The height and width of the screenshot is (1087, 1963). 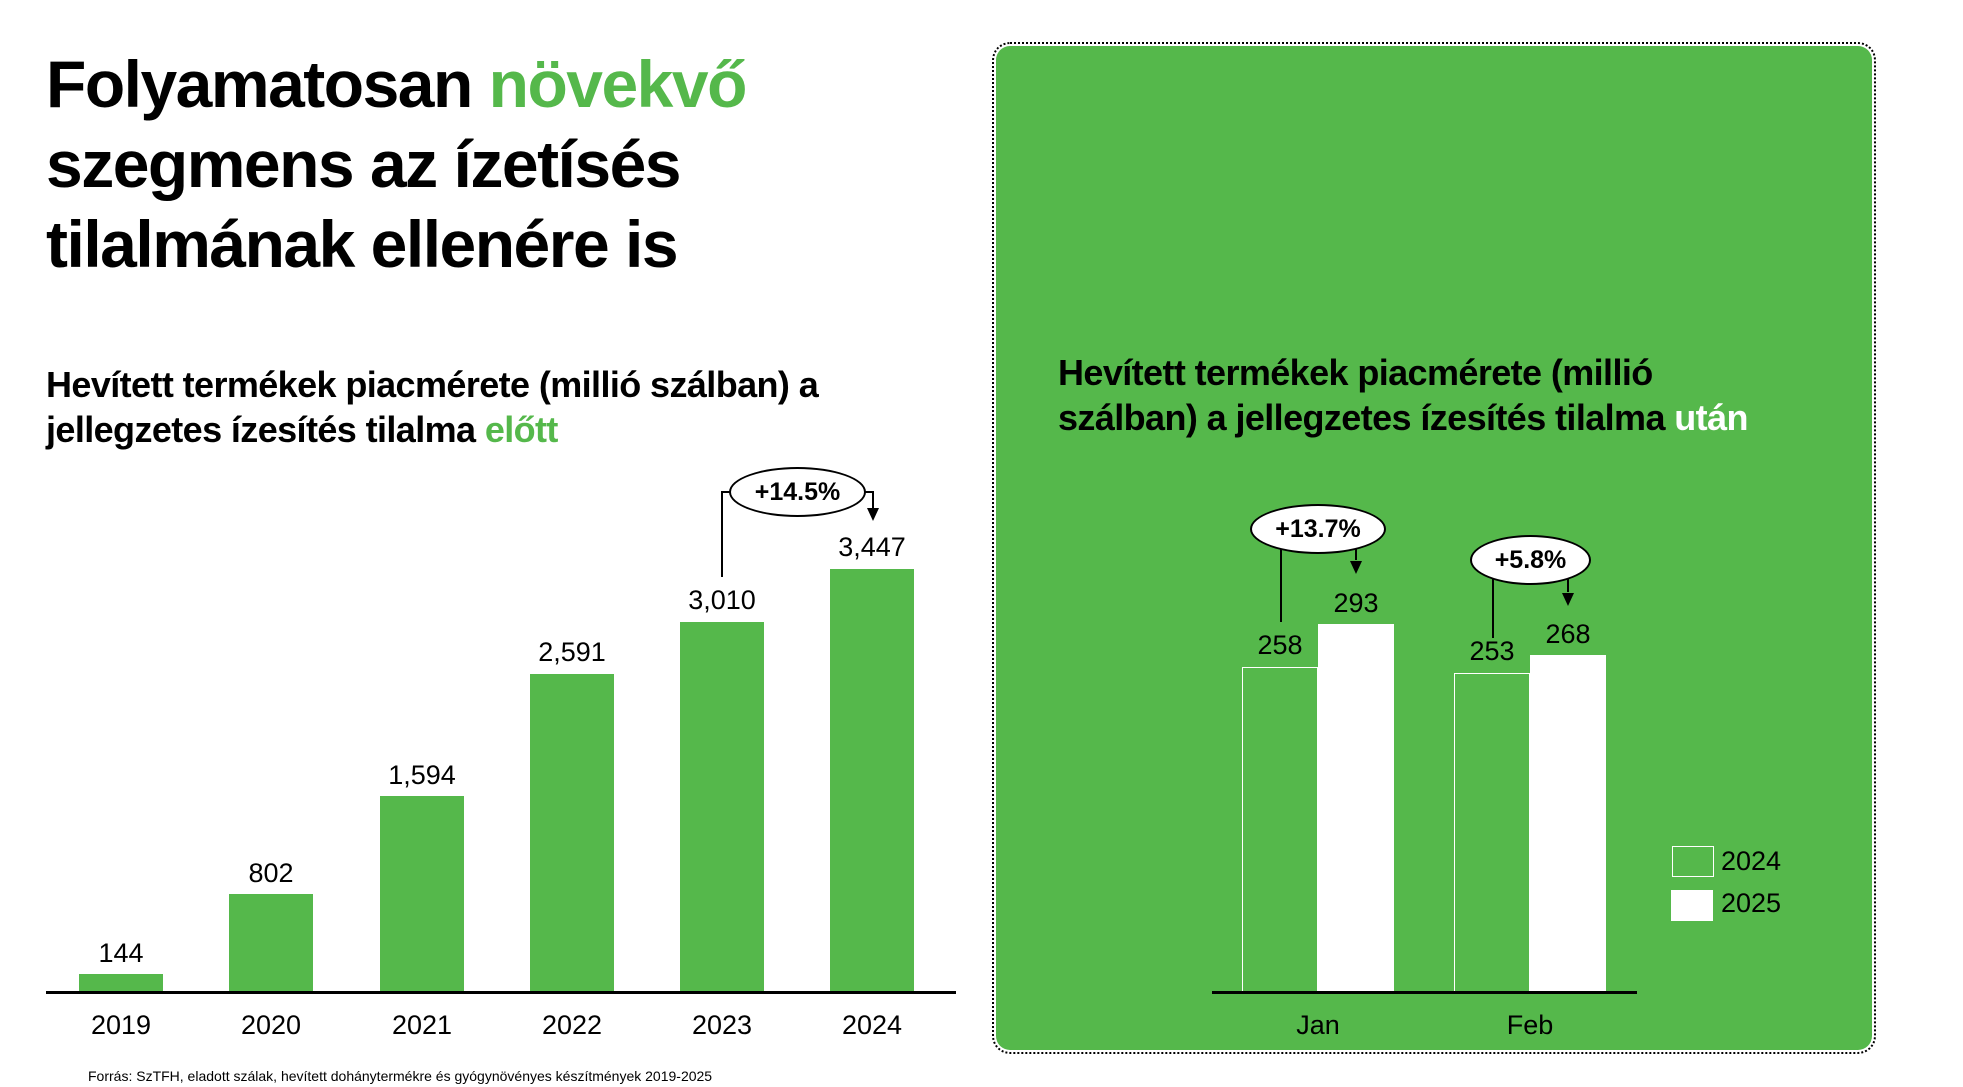 What do you see at coordinates (1568, 823) in the screenshot?
I see `bar-feb-2025` at bounding box center [1568, 823].